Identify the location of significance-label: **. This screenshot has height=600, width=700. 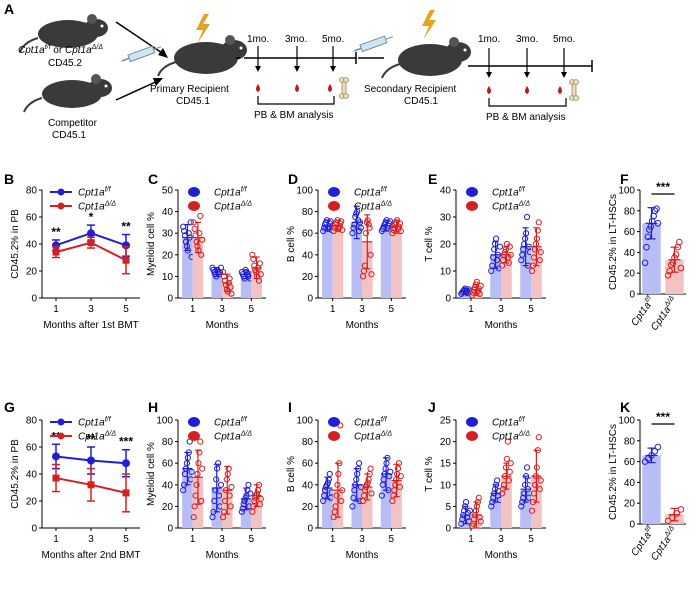
(126, 227).